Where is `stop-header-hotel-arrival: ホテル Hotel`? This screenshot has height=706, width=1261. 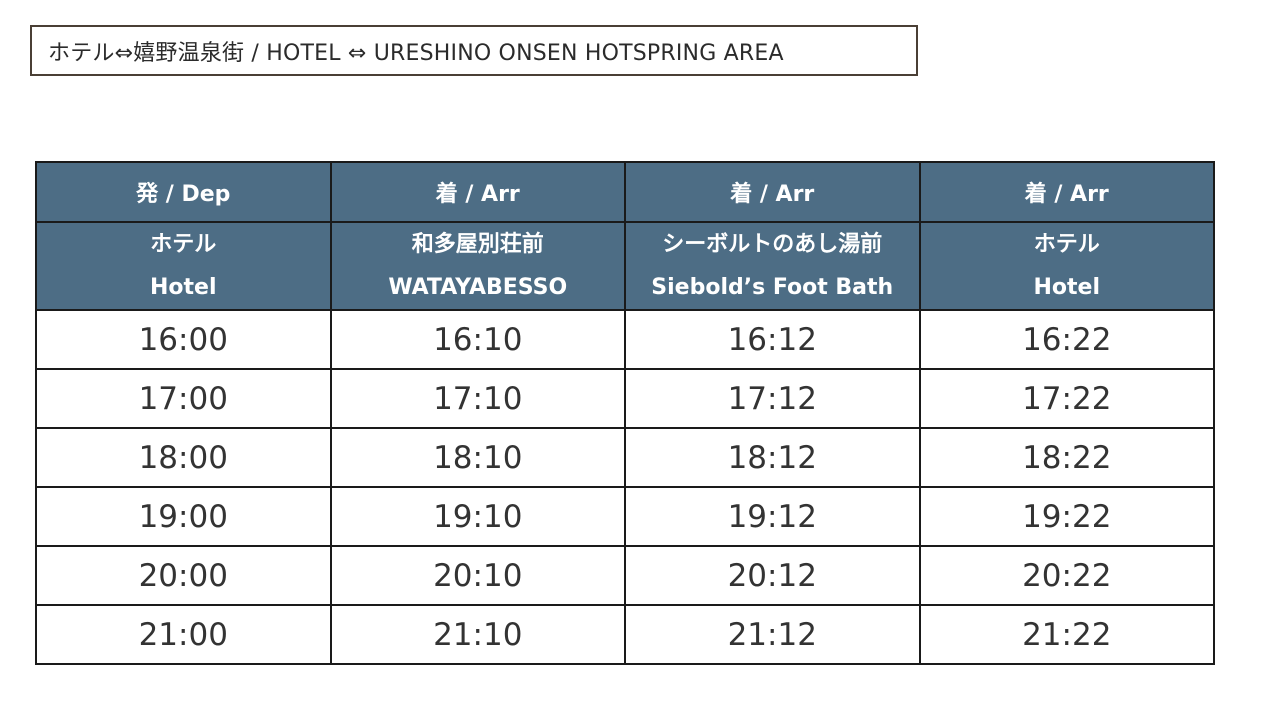
stop-header-hotel-arrival: ホテル Hotel is located at coordinates (1066, 266).